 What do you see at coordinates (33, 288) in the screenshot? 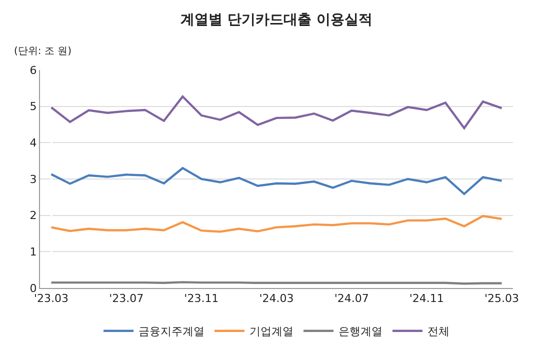
I see `y-tick-label: 0` at bounding box center [33, 288].